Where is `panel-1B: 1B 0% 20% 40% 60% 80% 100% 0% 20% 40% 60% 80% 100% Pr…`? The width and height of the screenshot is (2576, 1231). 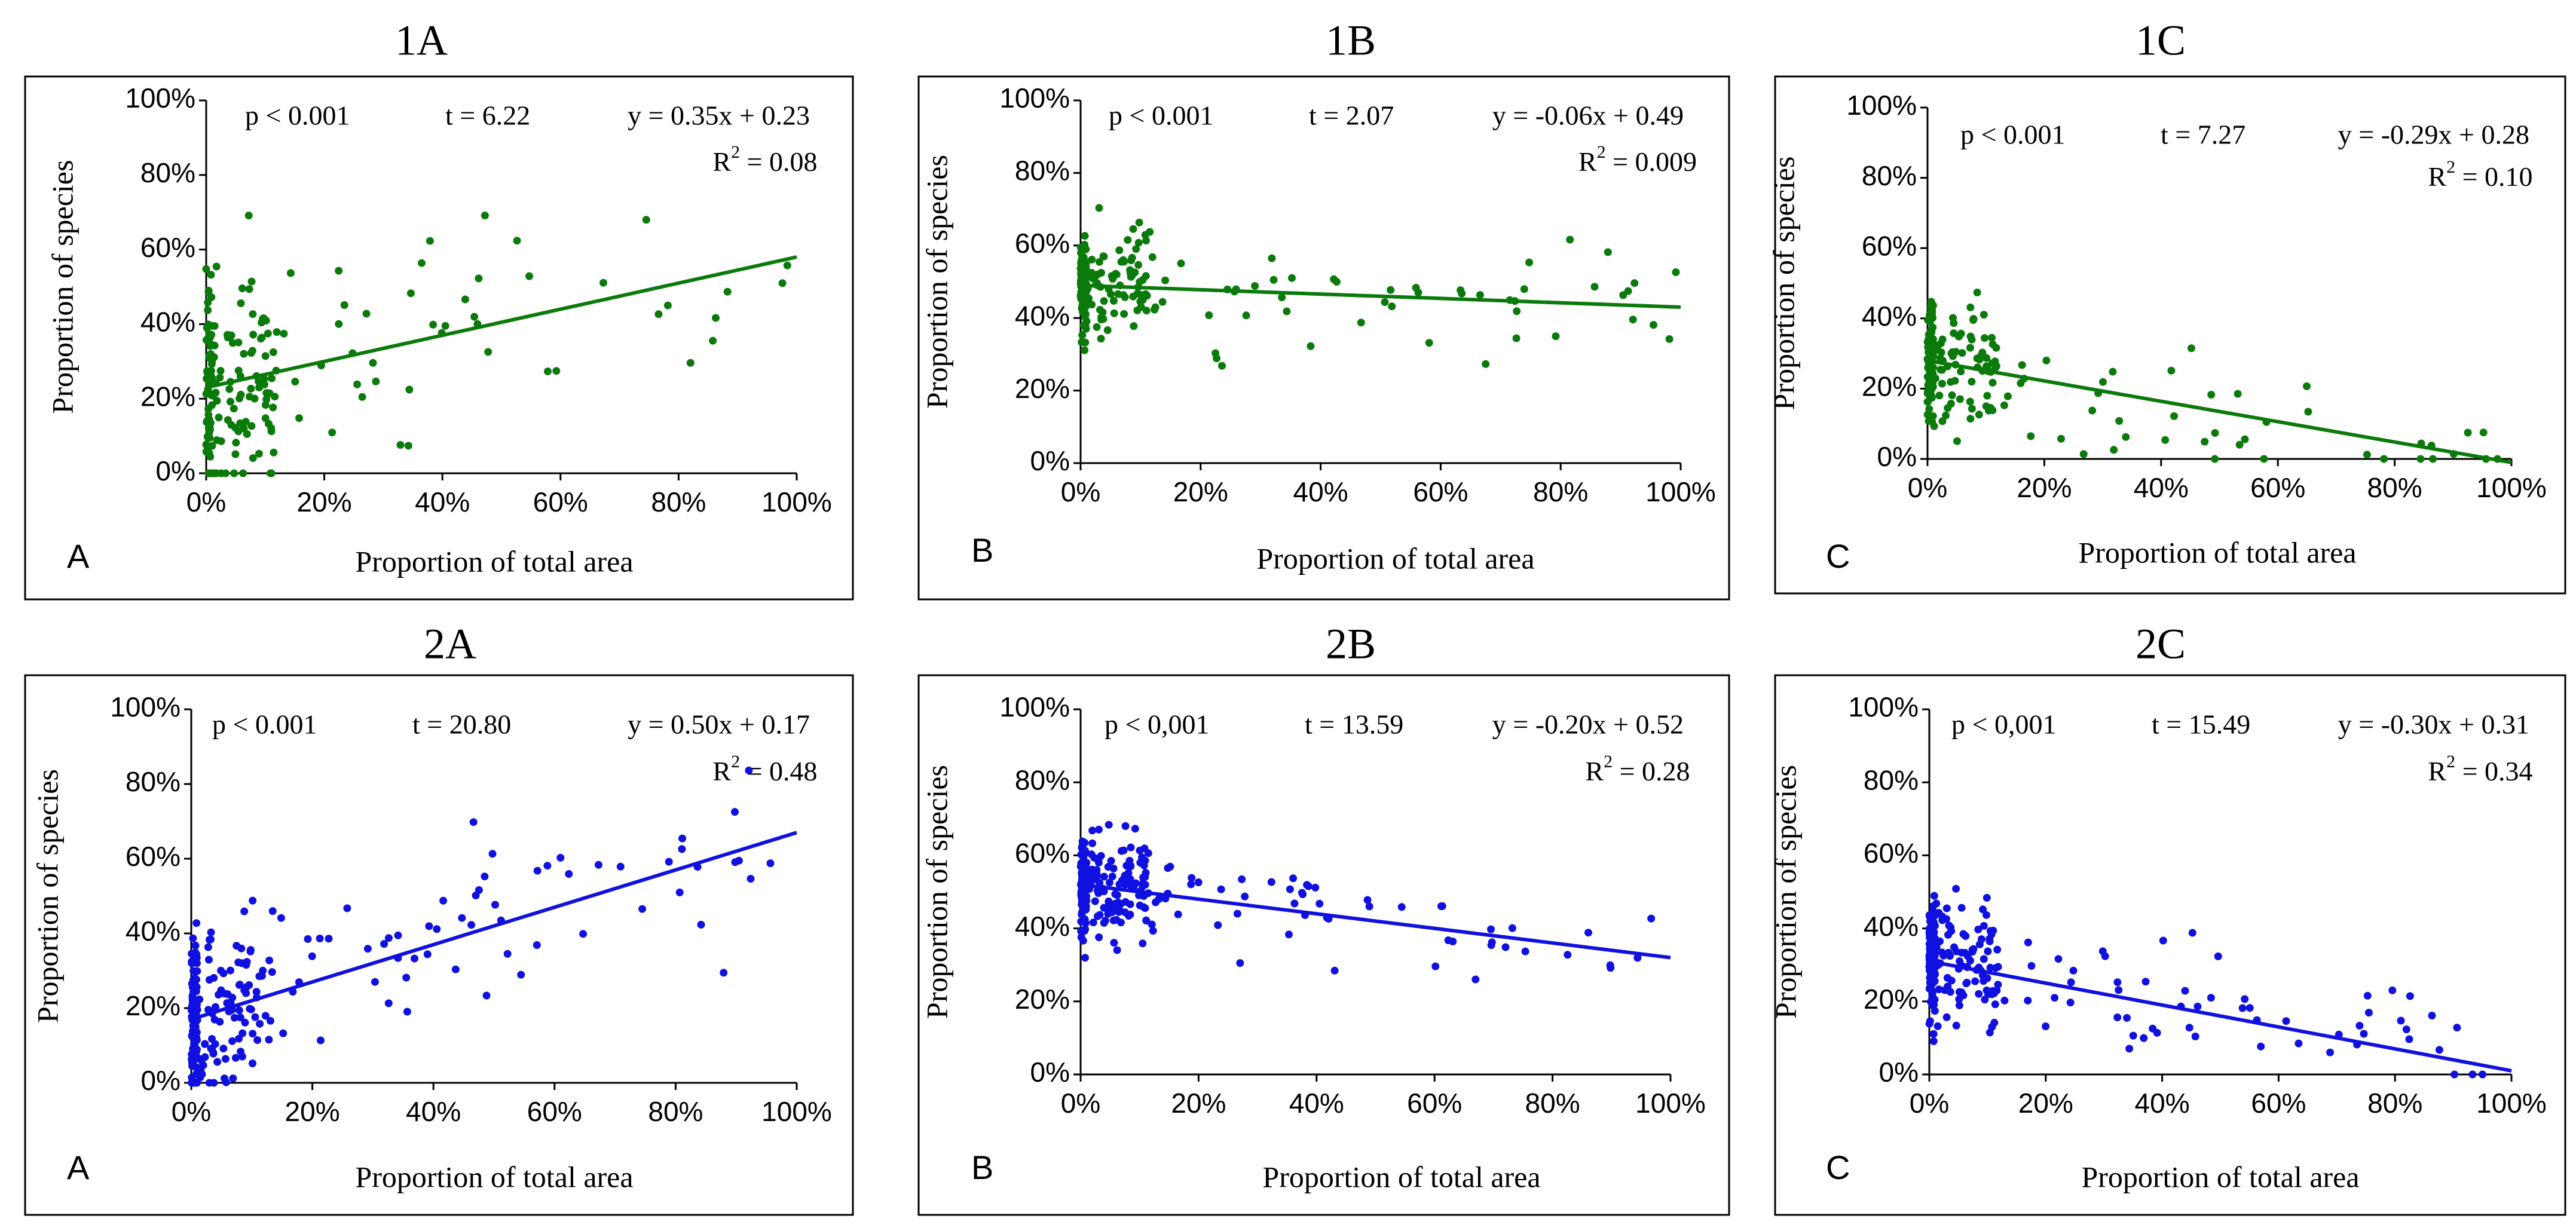
panel-1B: 1B 0% 20% 40% 60% 80% 100% 0% 20% 40% 60% 80% 100% Pr… is located at coordinates (1323, 309).